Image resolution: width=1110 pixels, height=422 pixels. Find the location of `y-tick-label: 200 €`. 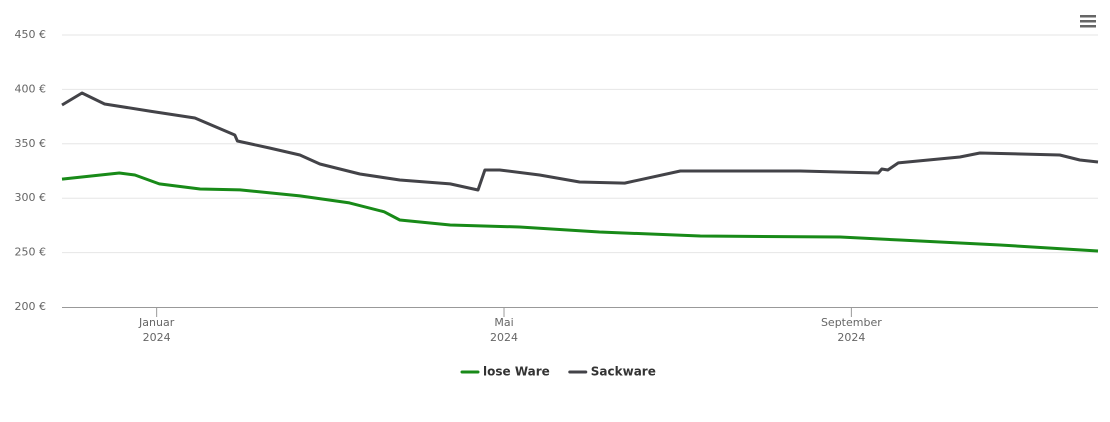

y-tick-label: 200 € is located at coordinates (31, 306).